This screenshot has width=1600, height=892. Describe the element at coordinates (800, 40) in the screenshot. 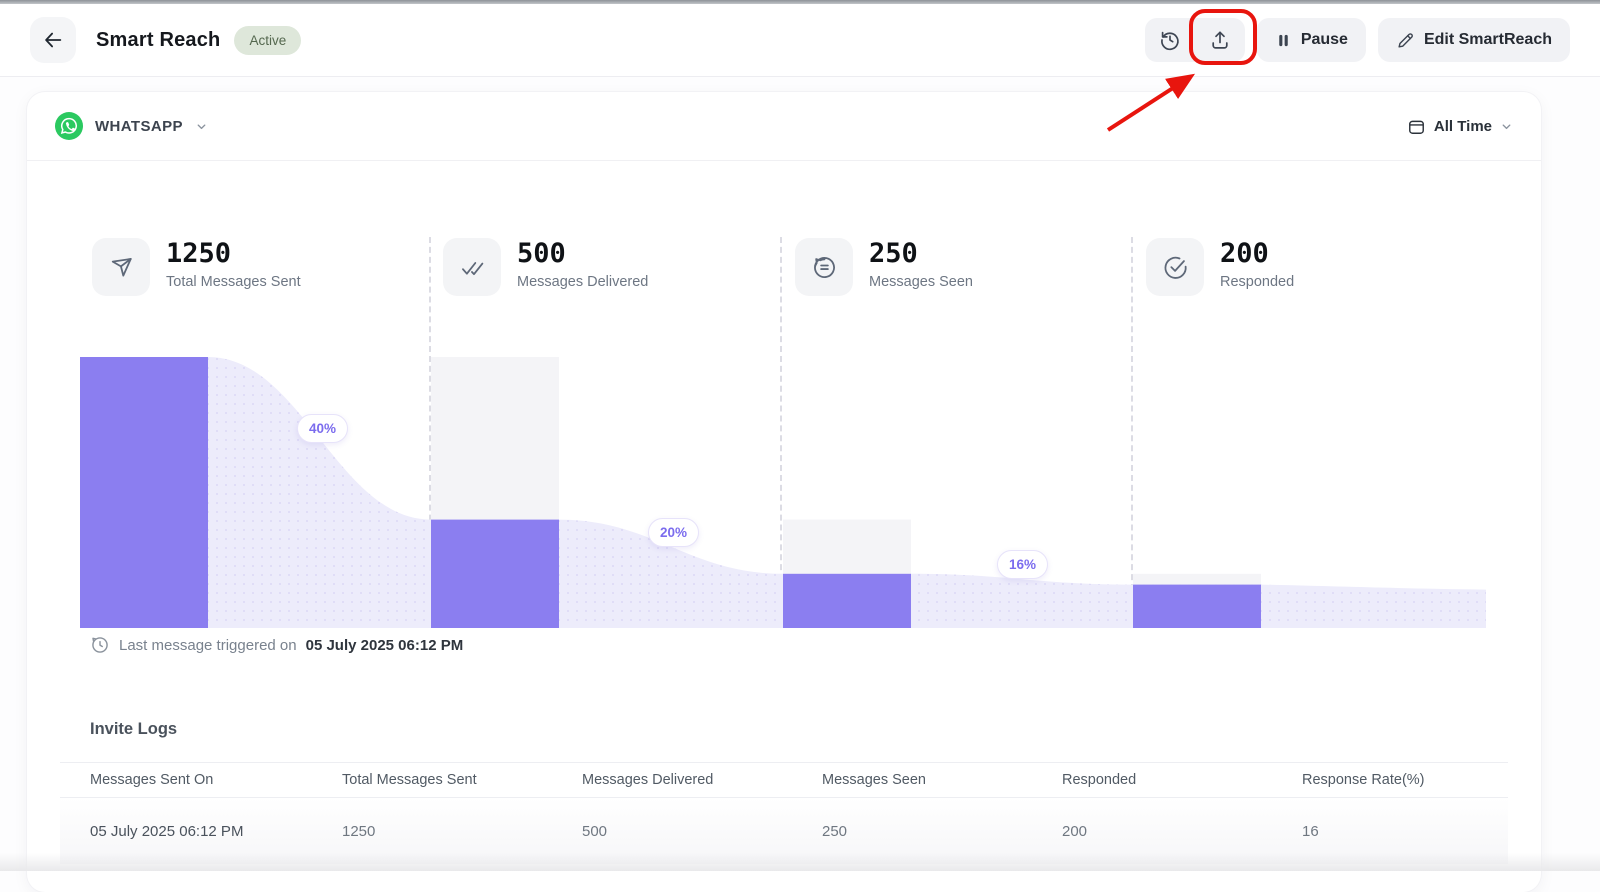

I see `page-header: Smart Reach Active Pause` at that location.